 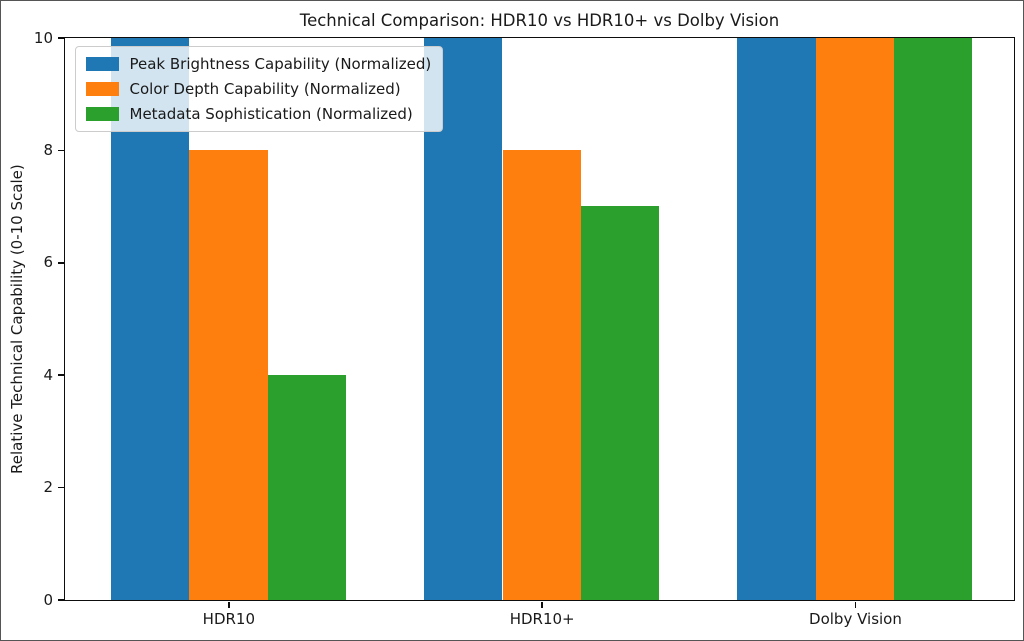 What do you see at coordinates (933, 318) in the screenshot?
I see `bar-dolby-vision-series2` at bounding box center [933, 318].